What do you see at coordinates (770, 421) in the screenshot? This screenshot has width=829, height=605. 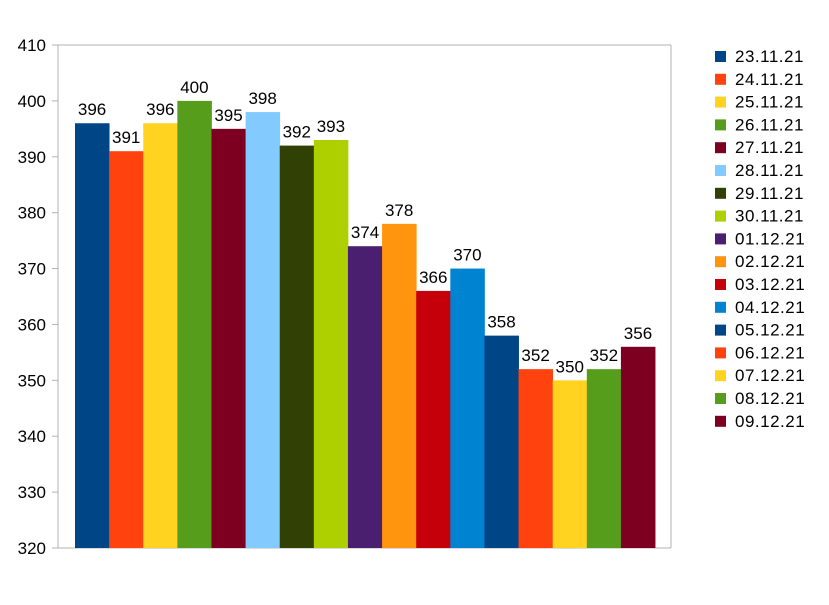 I see `legend-label: 09.12.21` at bounding box center [770, 421].